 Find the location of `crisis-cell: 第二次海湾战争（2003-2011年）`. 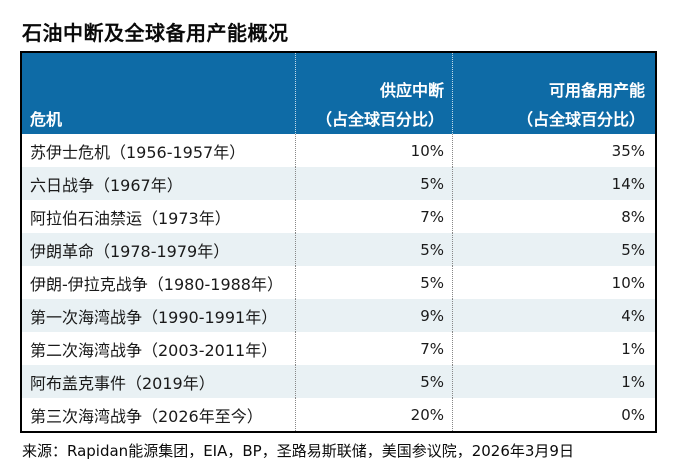

crisis-cell: 第二次海湾战争（2003-2011年） is located at coordinates (154, 350).